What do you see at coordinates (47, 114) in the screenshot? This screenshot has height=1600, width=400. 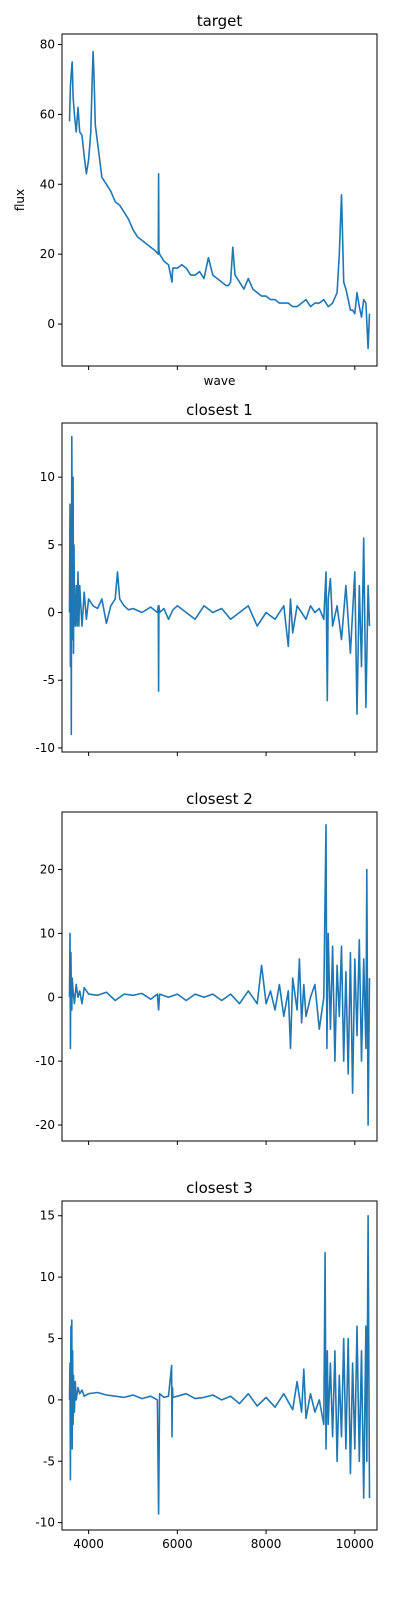 I see `y-tick-label: 60` at bounding box center [47, 114].